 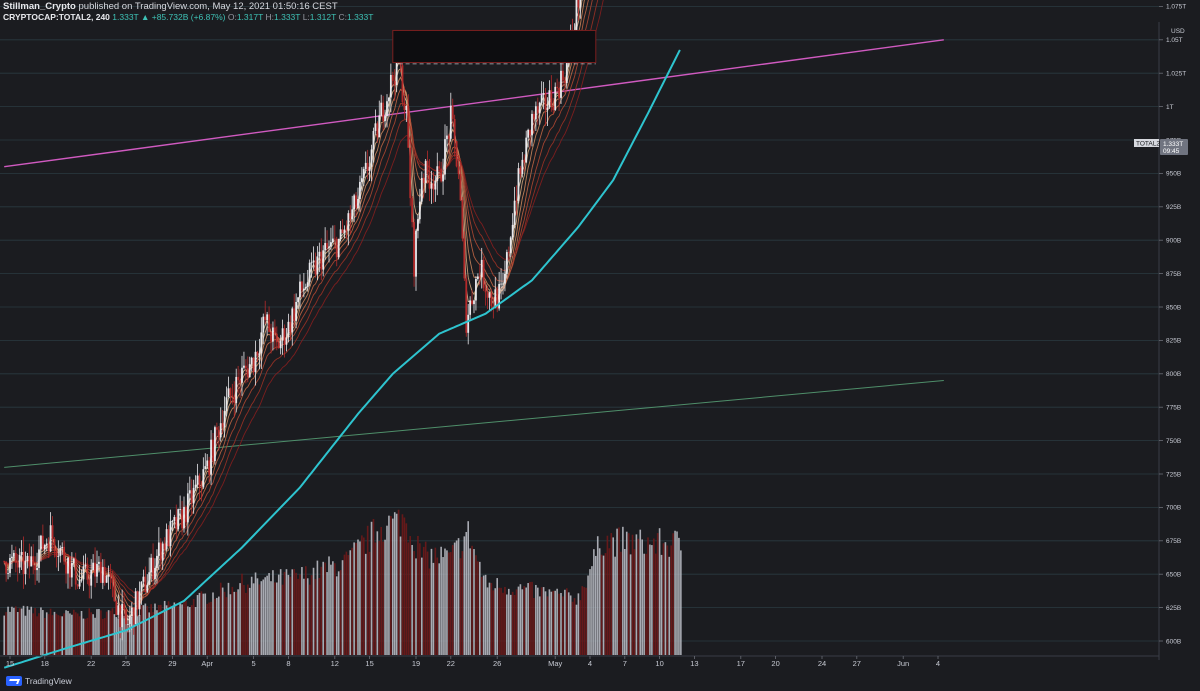 I want to click on trendline-pink-mid, so click(x=474, y=103).